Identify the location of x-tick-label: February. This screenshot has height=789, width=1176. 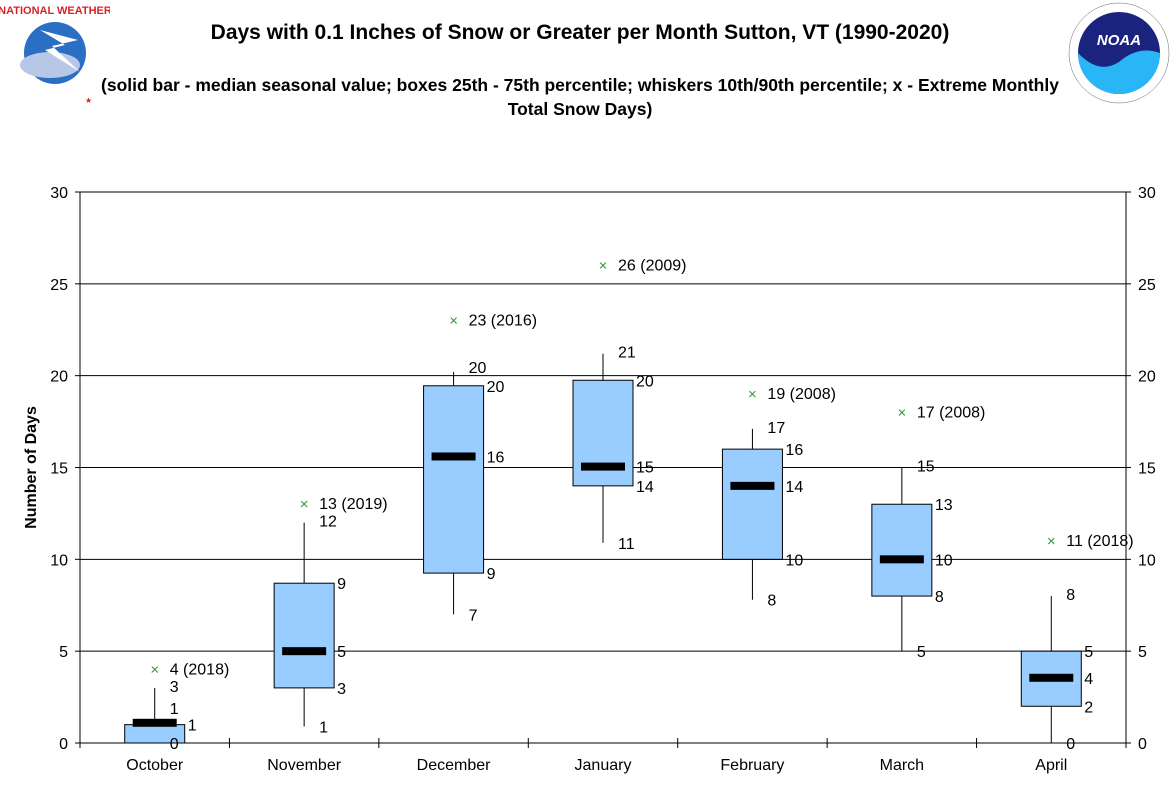
(752, 765).